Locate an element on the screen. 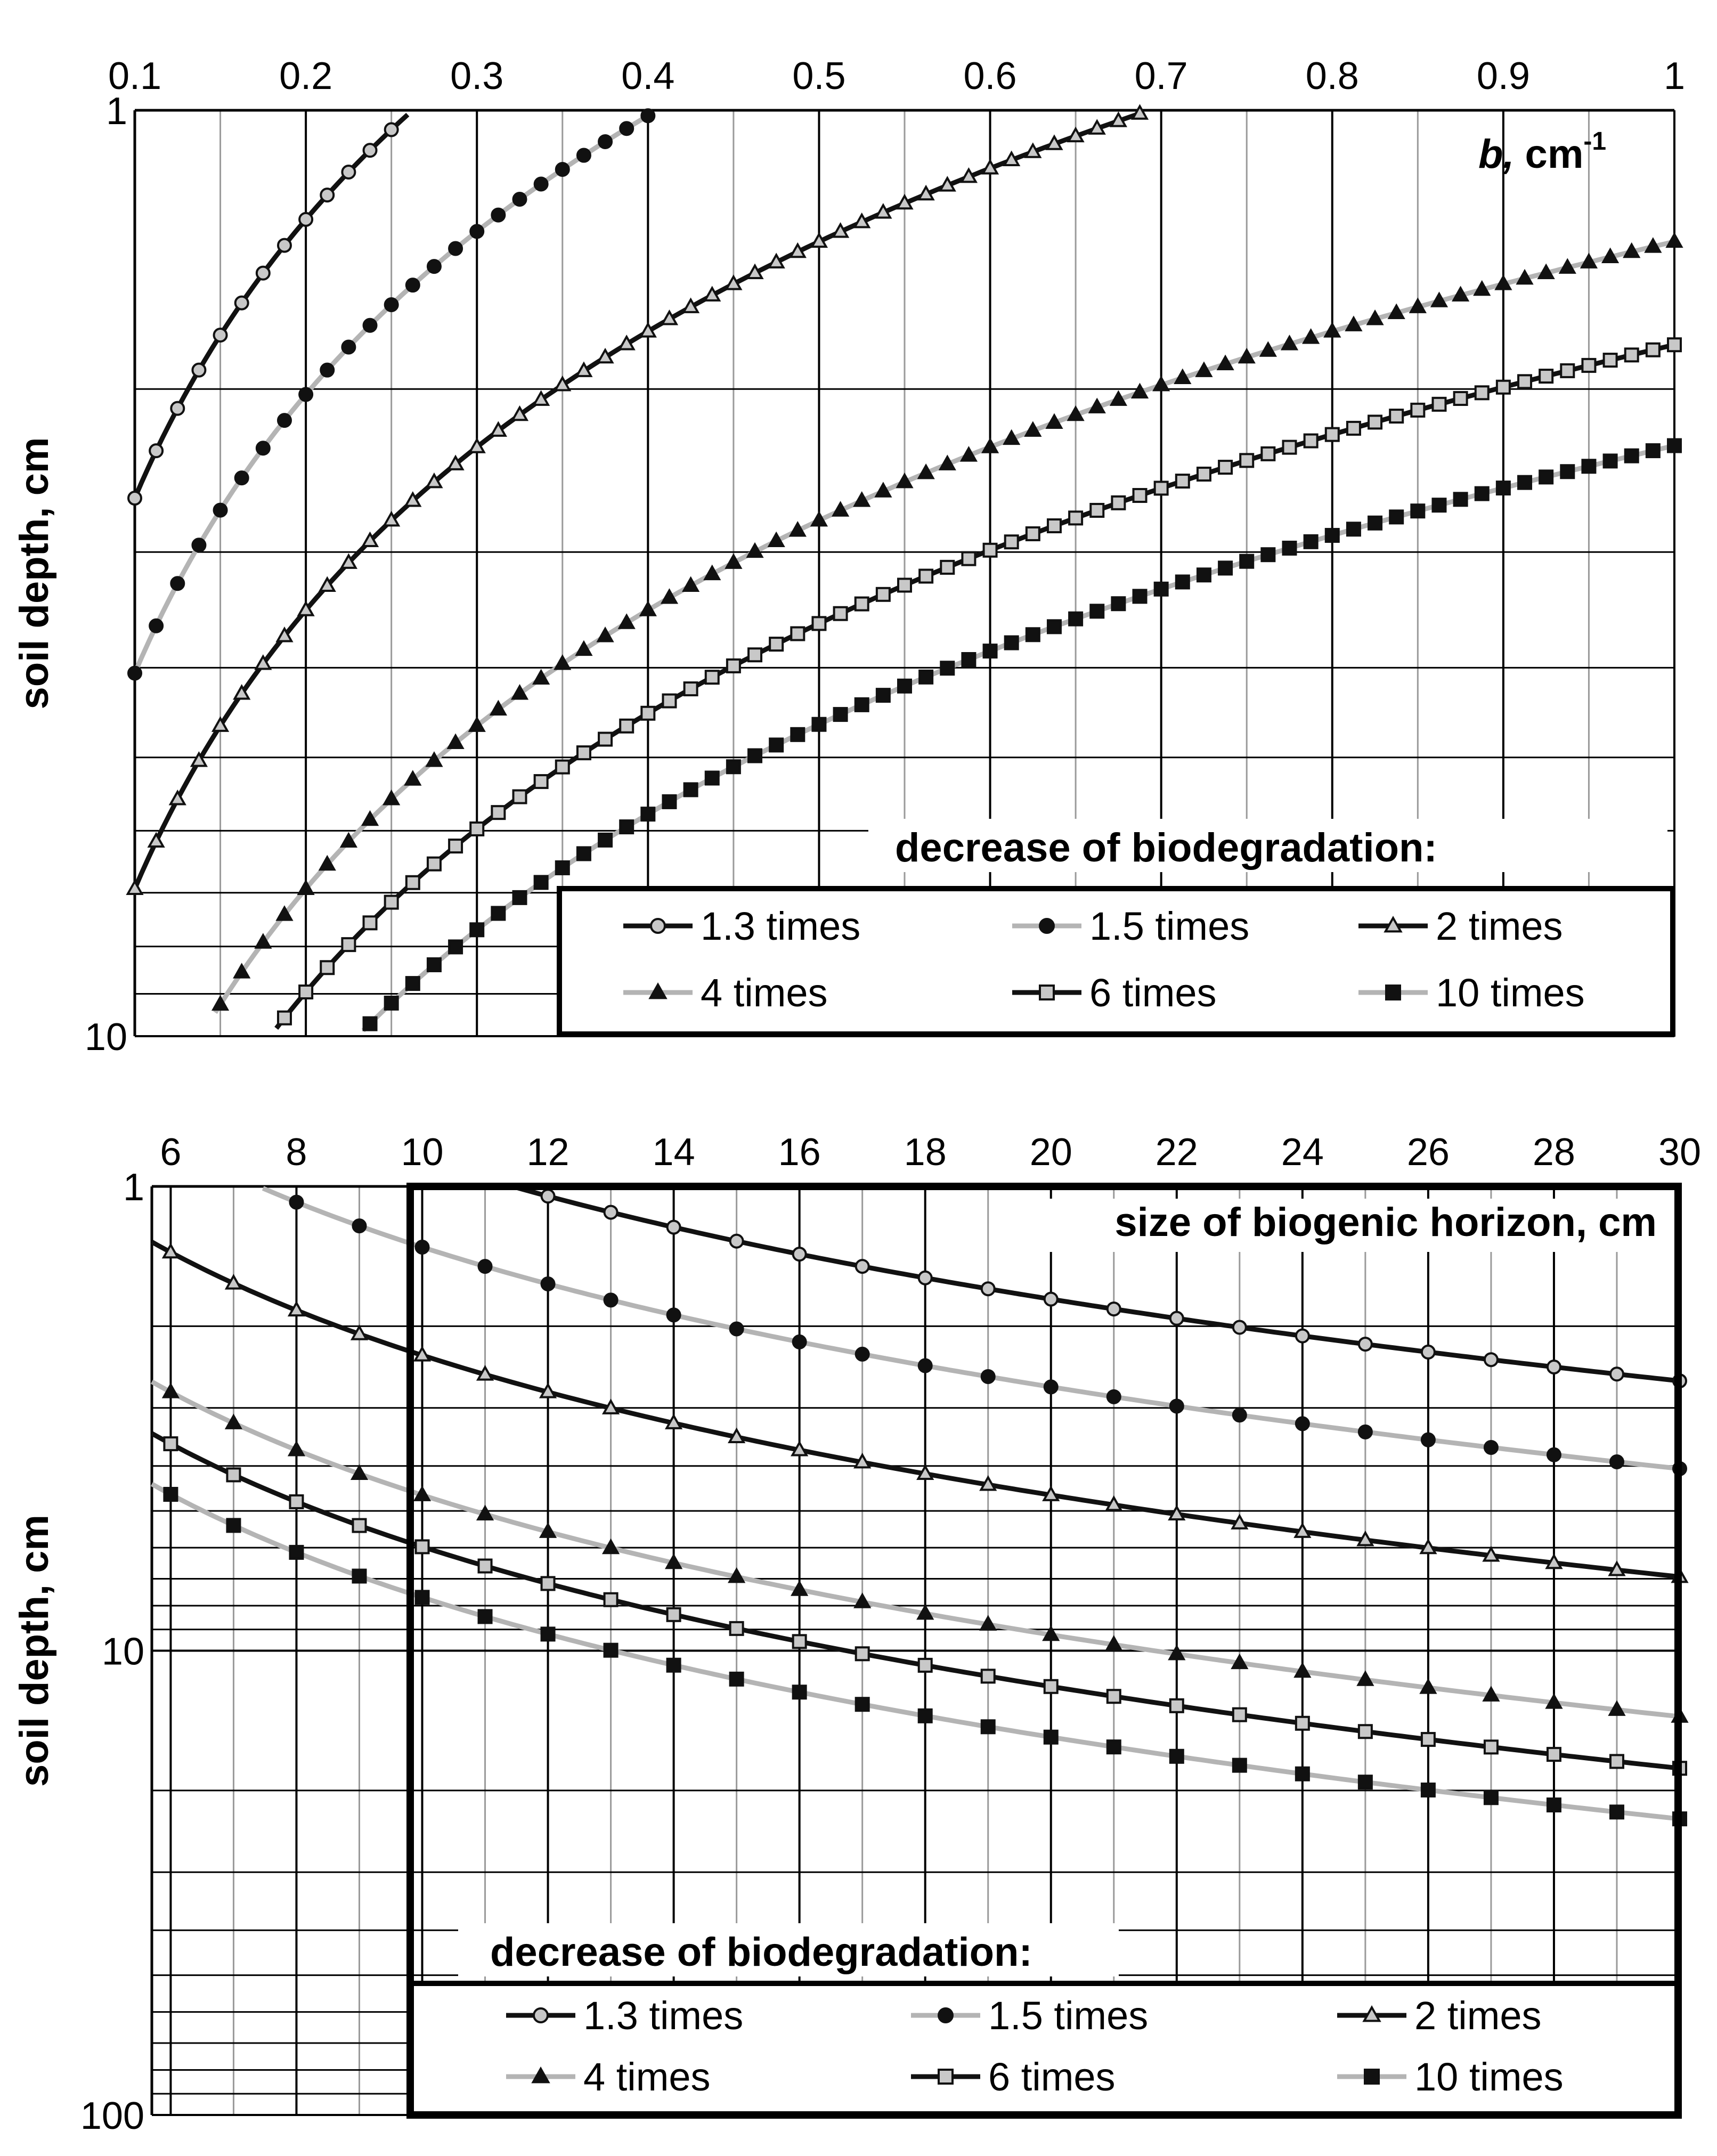 This screenshot has height=2156, width=1717. legend-title: decrease of biodegradation: is located at coordinates (761, 1952).